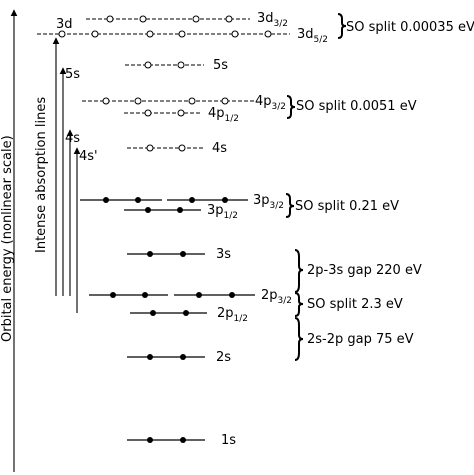 This screenshot has height=475, width=474. What do you see at coordinates (355, 304) in the screenshot?
I see `annotation-so-2p: SO split 2.3 eV` at bounding box center [355, 304].